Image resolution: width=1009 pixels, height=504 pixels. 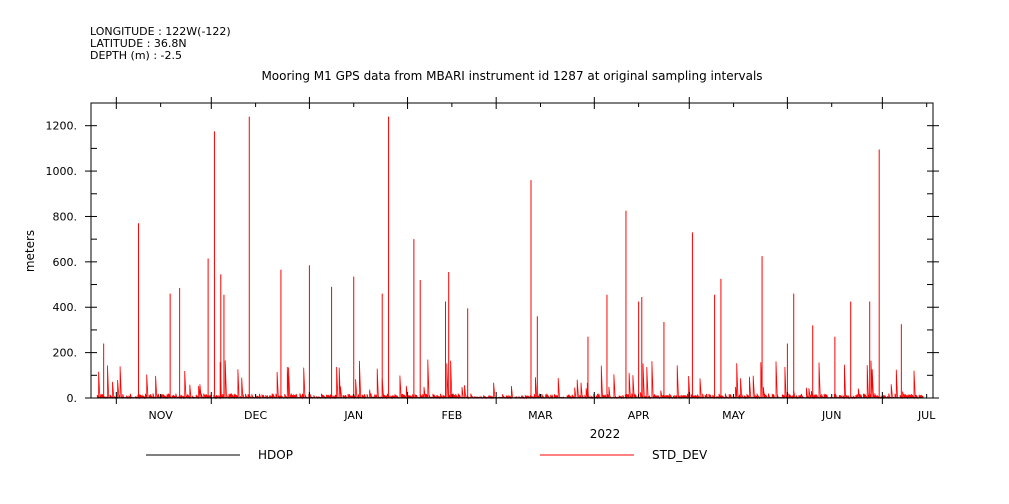 What do you see at coordinates (138, 43) in the screenshot?
I see `latitude-label: LATITUDE : 36.8N` at bounding box center [138, 43].